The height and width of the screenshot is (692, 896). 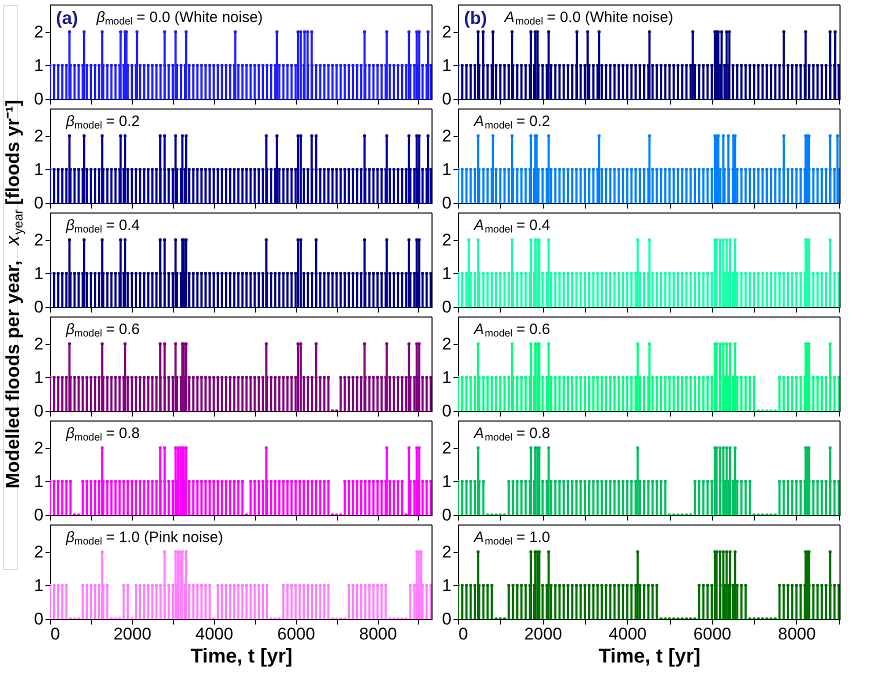 I want to click on y-axis-title: Modelled floods per year, xyear [floods yr⁻¹], so click(x=14, y=294).